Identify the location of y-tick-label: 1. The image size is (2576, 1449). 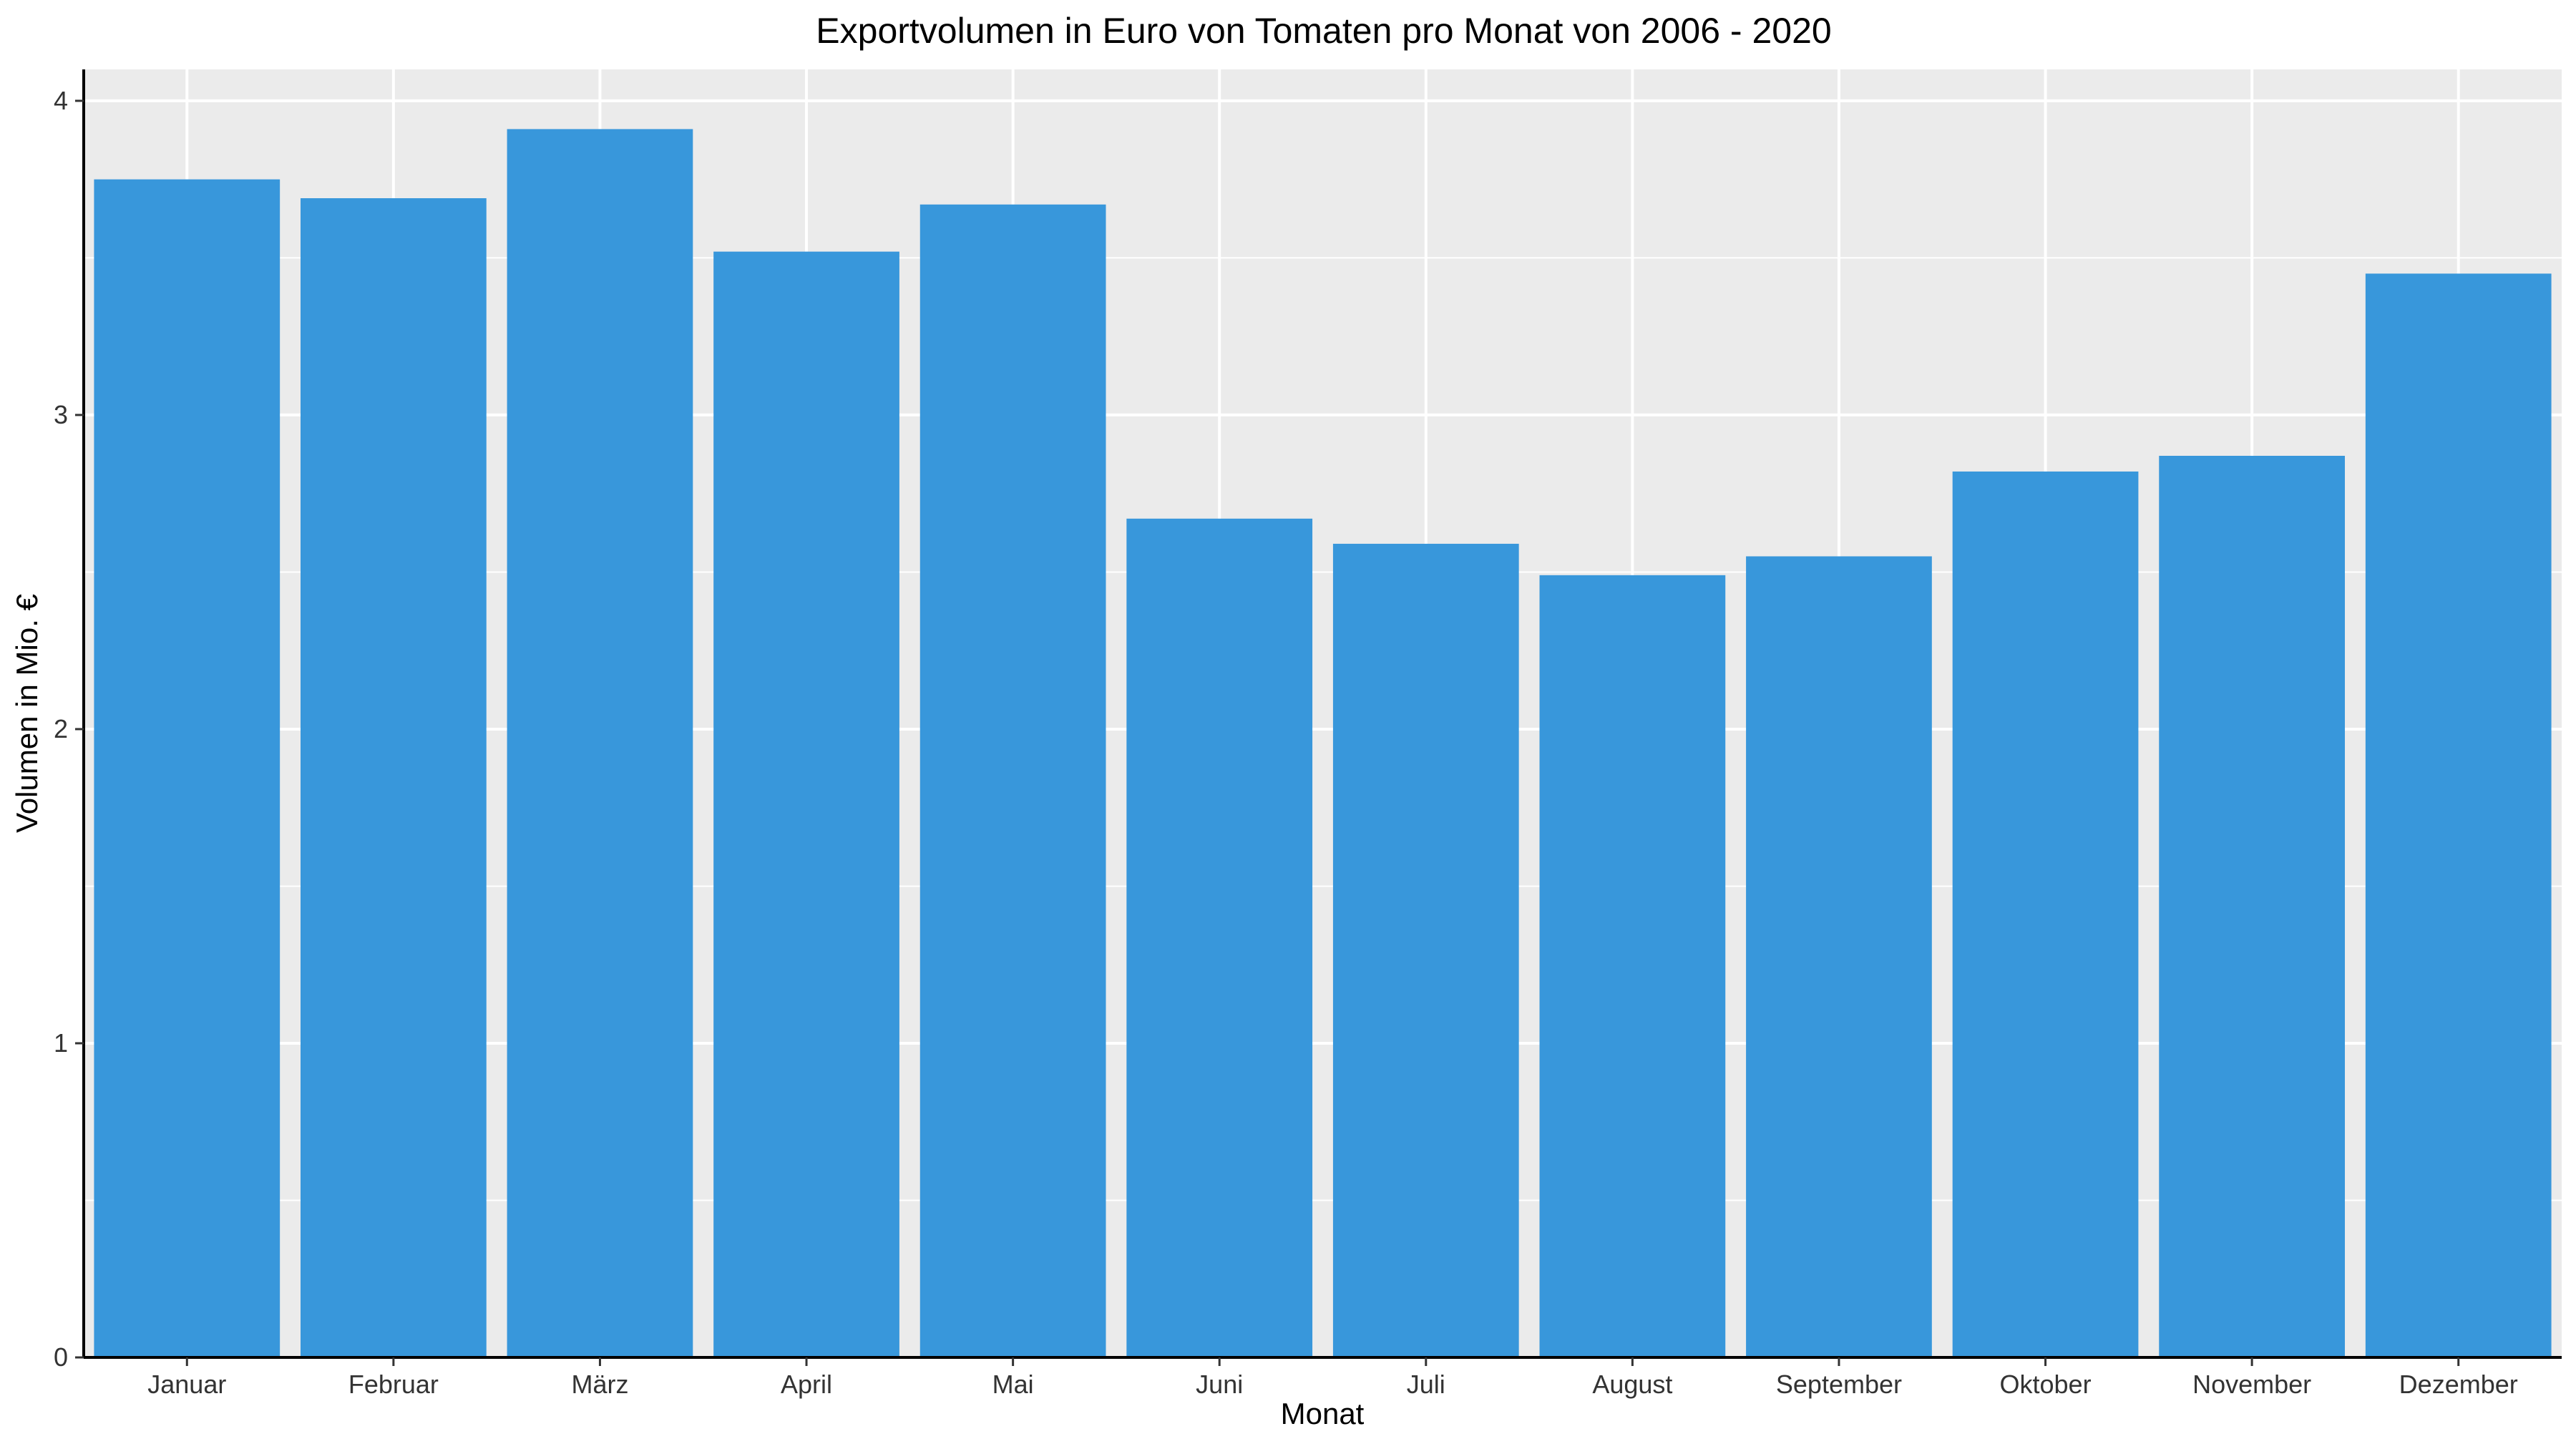
(61, 1043).